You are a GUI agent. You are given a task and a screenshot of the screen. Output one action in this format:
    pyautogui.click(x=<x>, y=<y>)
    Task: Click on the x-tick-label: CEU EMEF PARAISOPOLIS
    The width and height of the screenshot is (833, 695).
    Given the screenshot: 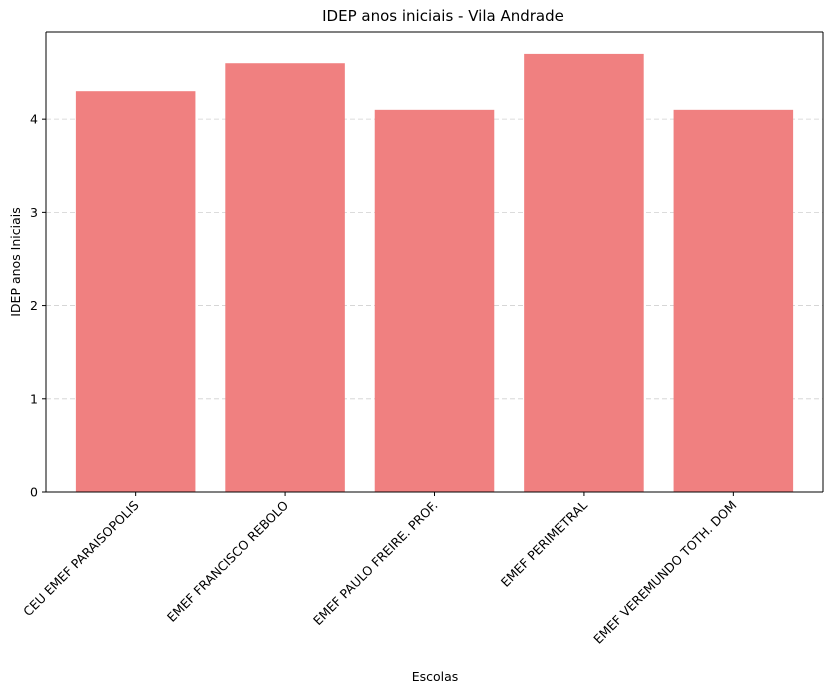 What is the action you would take?
    pyautogui.click(x=81, y=558)
    